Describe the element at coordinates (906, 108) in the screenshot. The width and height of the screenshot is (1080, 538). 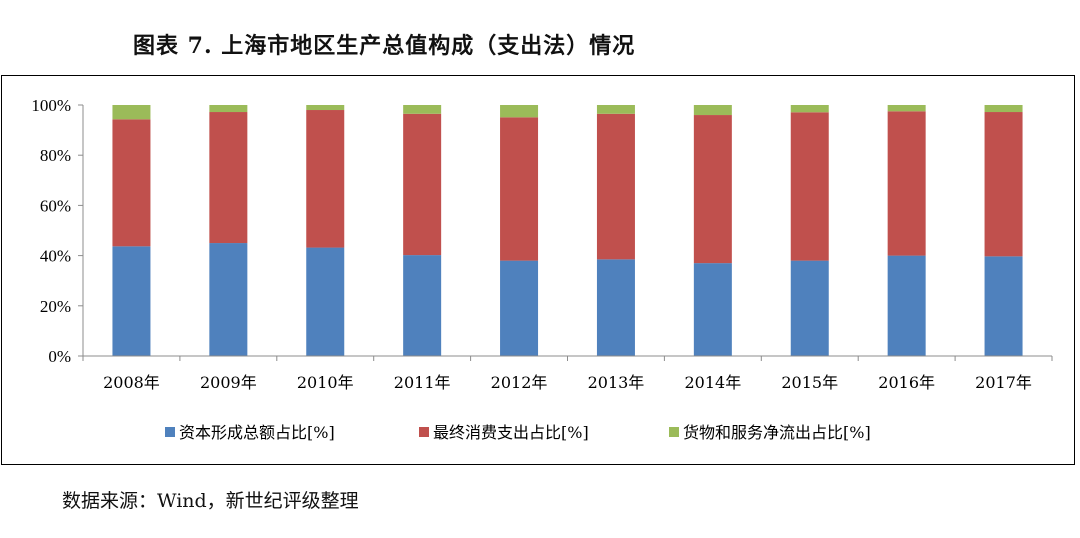
I see `bar-segment-3-2016年` at that location.